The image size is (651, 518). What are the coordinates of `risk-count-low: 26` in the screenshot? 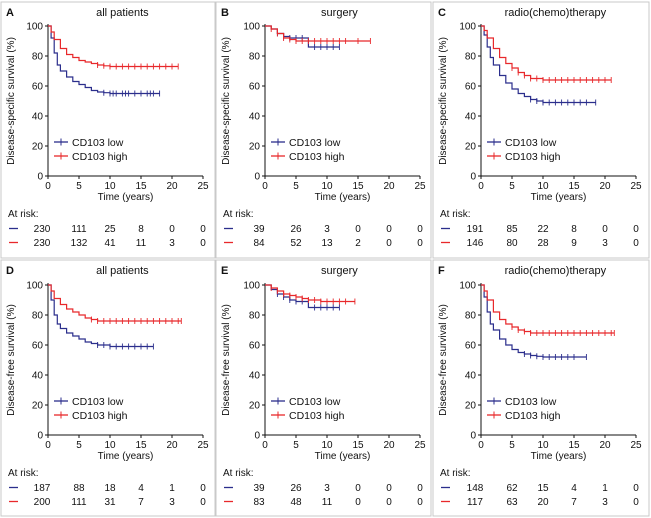 It's located at (296, 229).